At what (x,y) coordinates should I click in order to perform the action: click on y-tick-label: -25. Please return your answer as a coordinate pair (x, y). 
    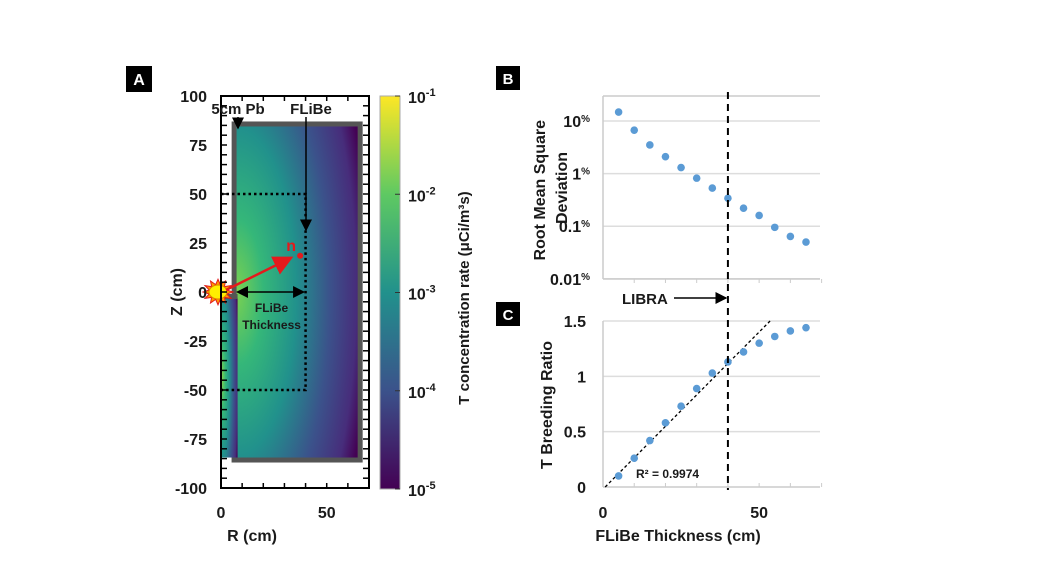
    Looking at the image, I should click on (195, 342).